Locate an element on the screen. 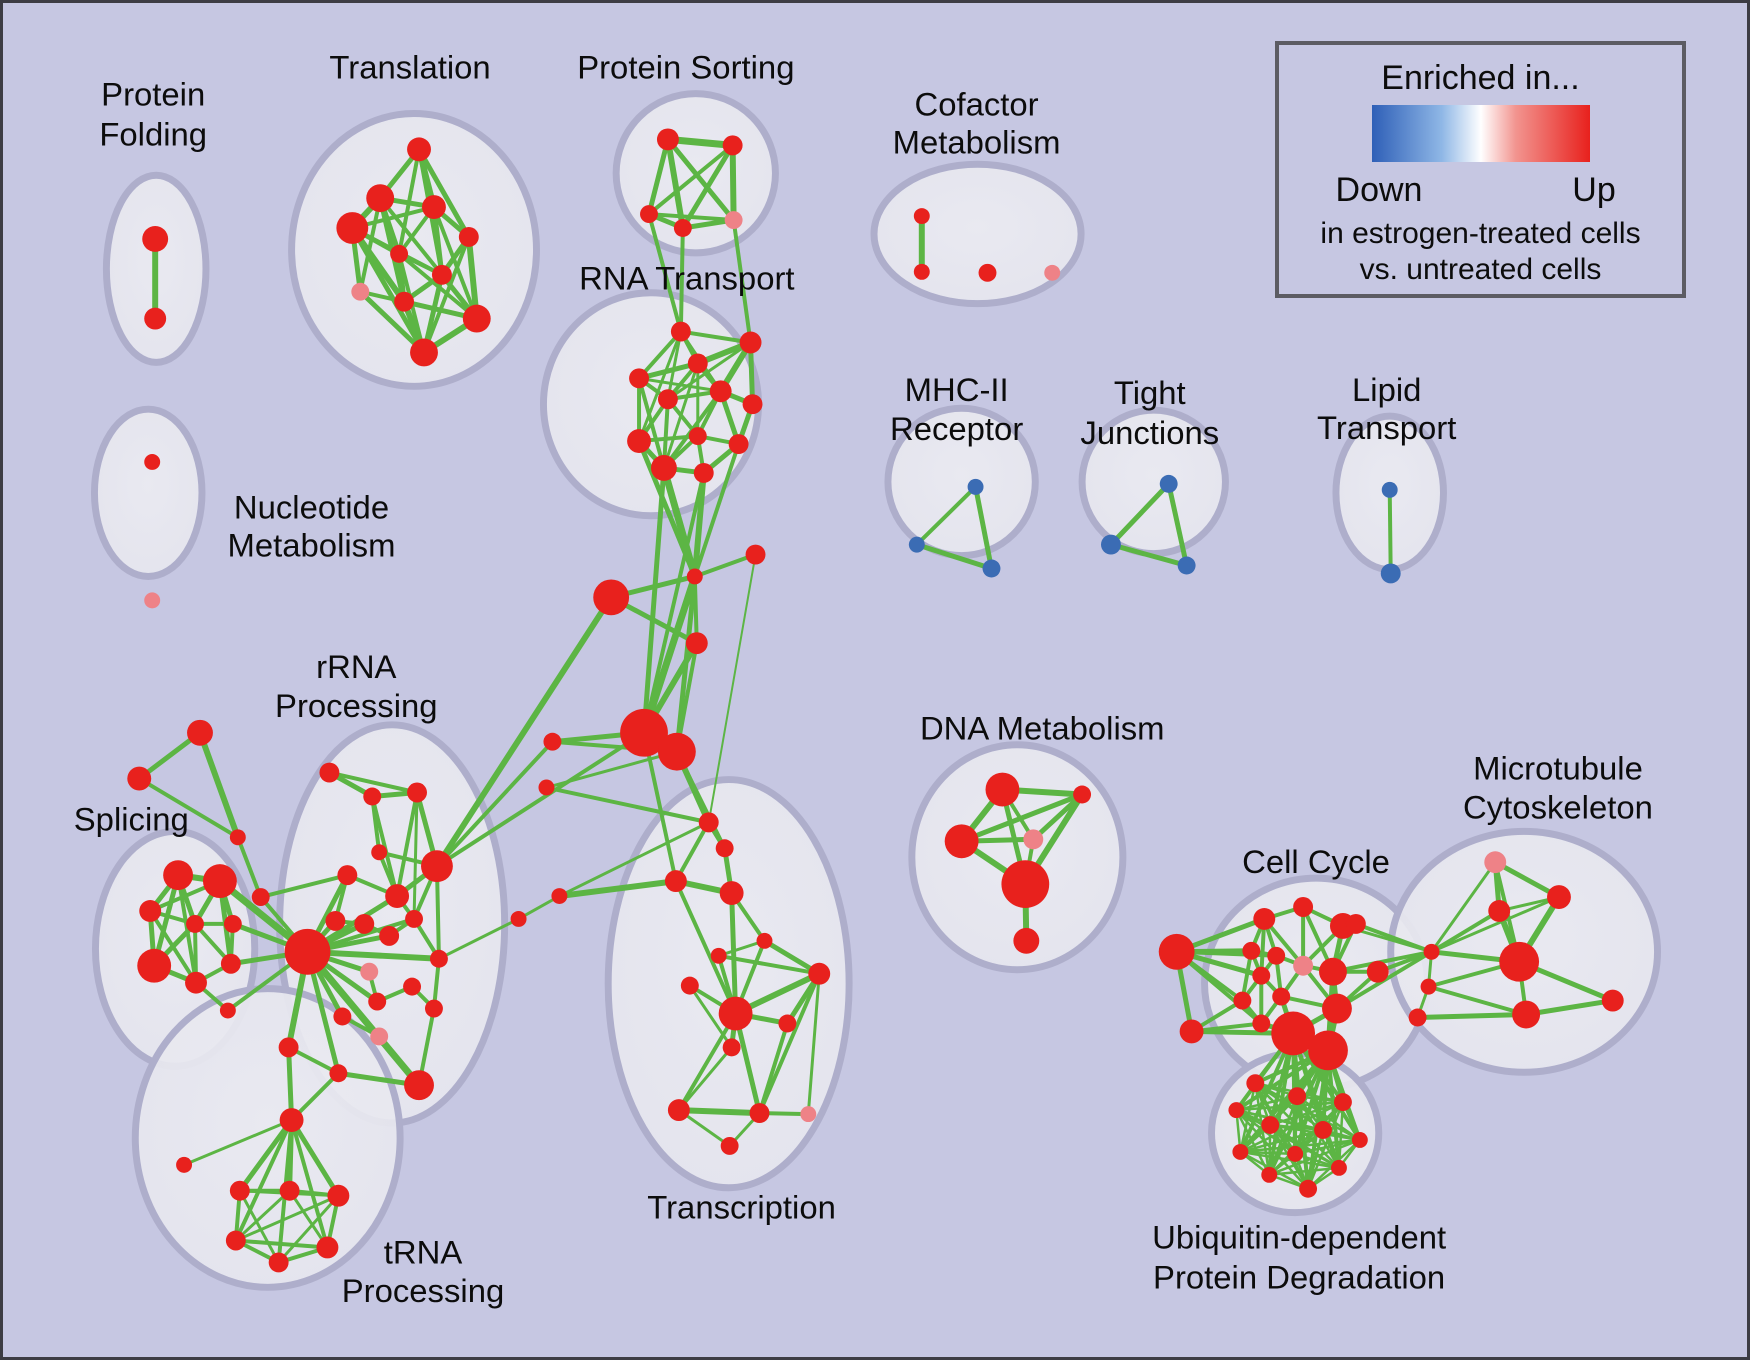 The width and height of the screenshot is (1750, 1360). node-r10 is located at coordinates (738, 444).